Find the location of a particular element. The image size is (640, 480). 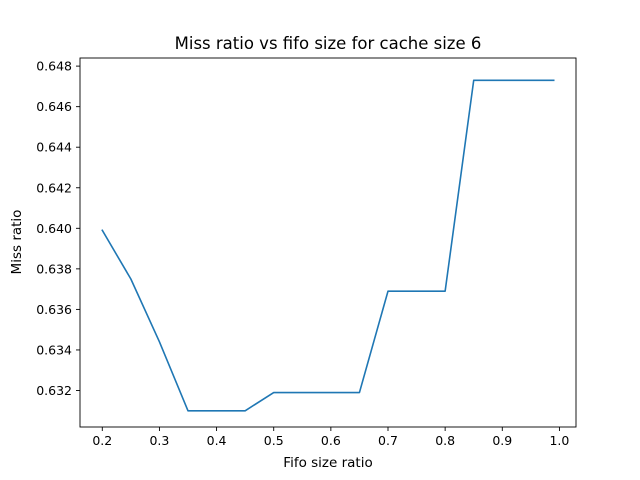

y-axis-label: Miss ratio is located at coordinates (17, 242).